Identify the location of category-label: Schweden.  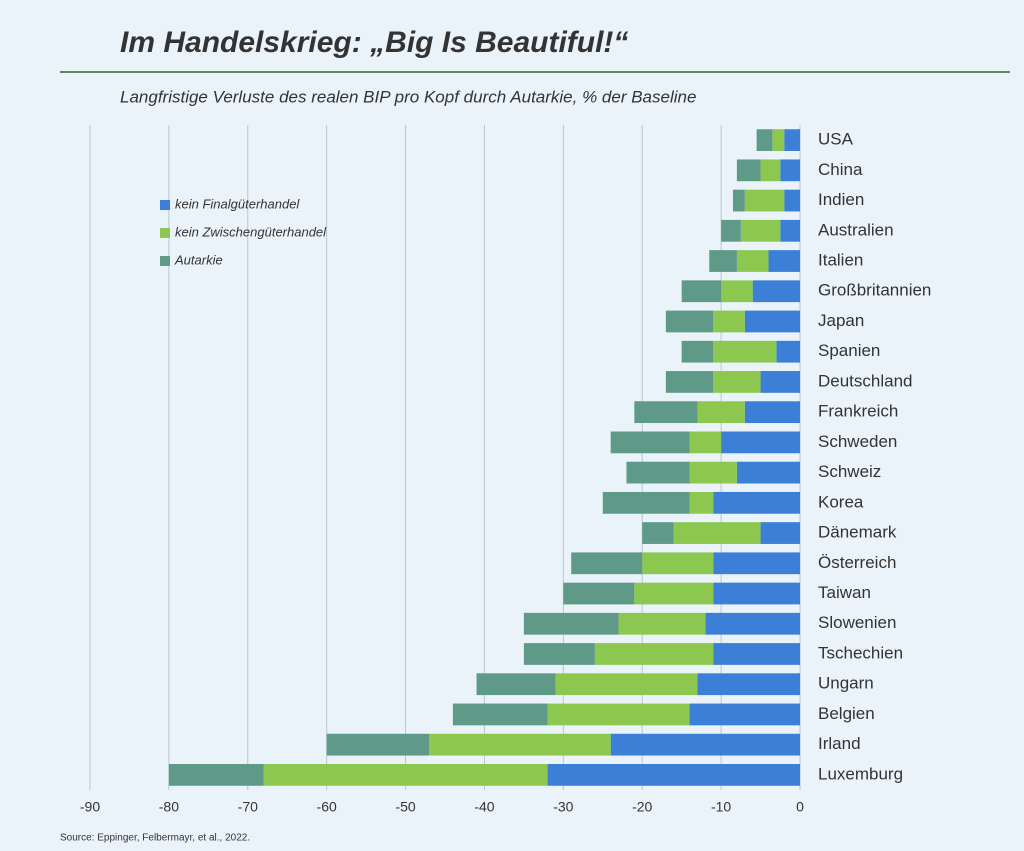
(857, 441).